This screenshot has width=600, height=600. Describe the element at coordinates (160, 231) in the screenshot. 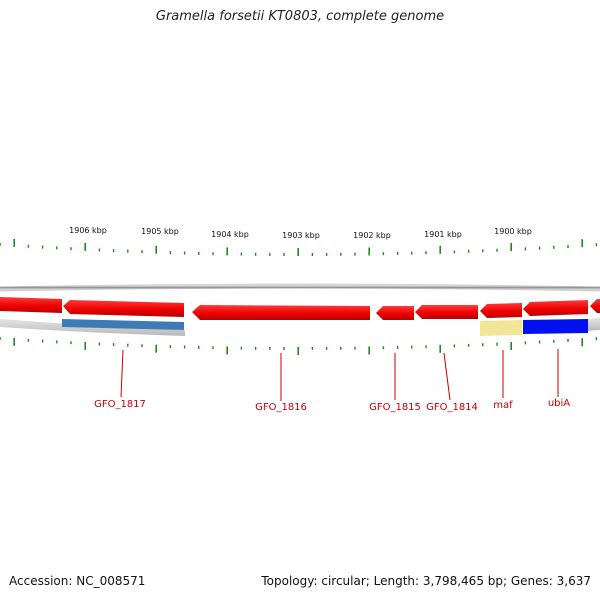

I see `scale-label: 1905 kbp` at that location.